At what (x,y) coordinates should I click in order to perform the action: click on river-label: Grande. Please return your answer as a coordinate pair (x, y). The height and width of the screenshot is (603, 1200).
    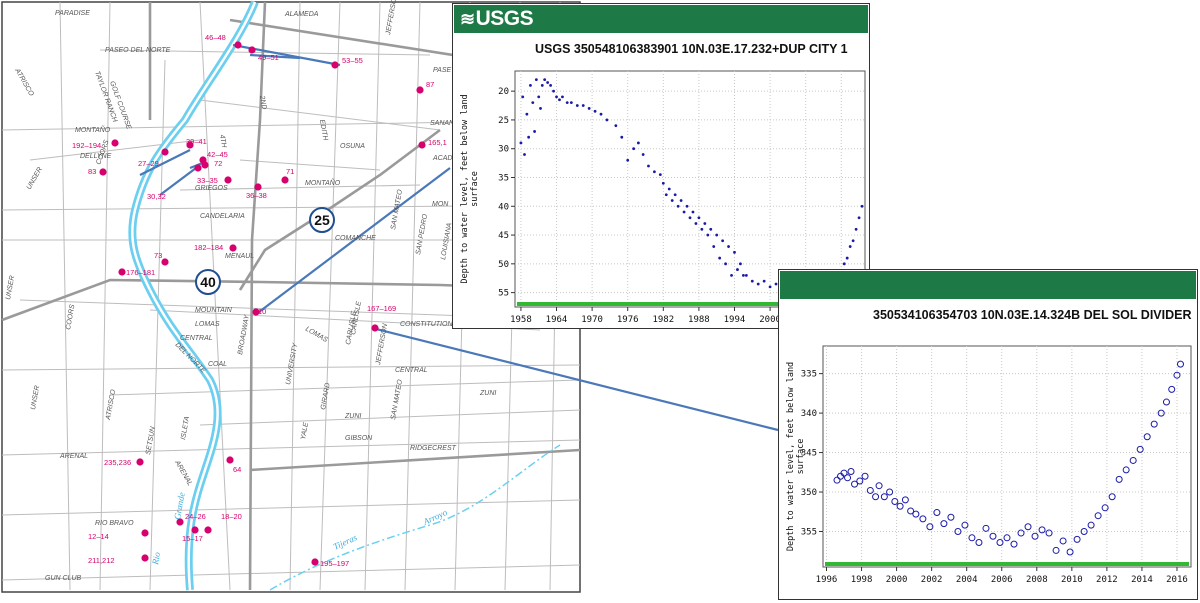
    Looking at the image, I should click on (179, 506).